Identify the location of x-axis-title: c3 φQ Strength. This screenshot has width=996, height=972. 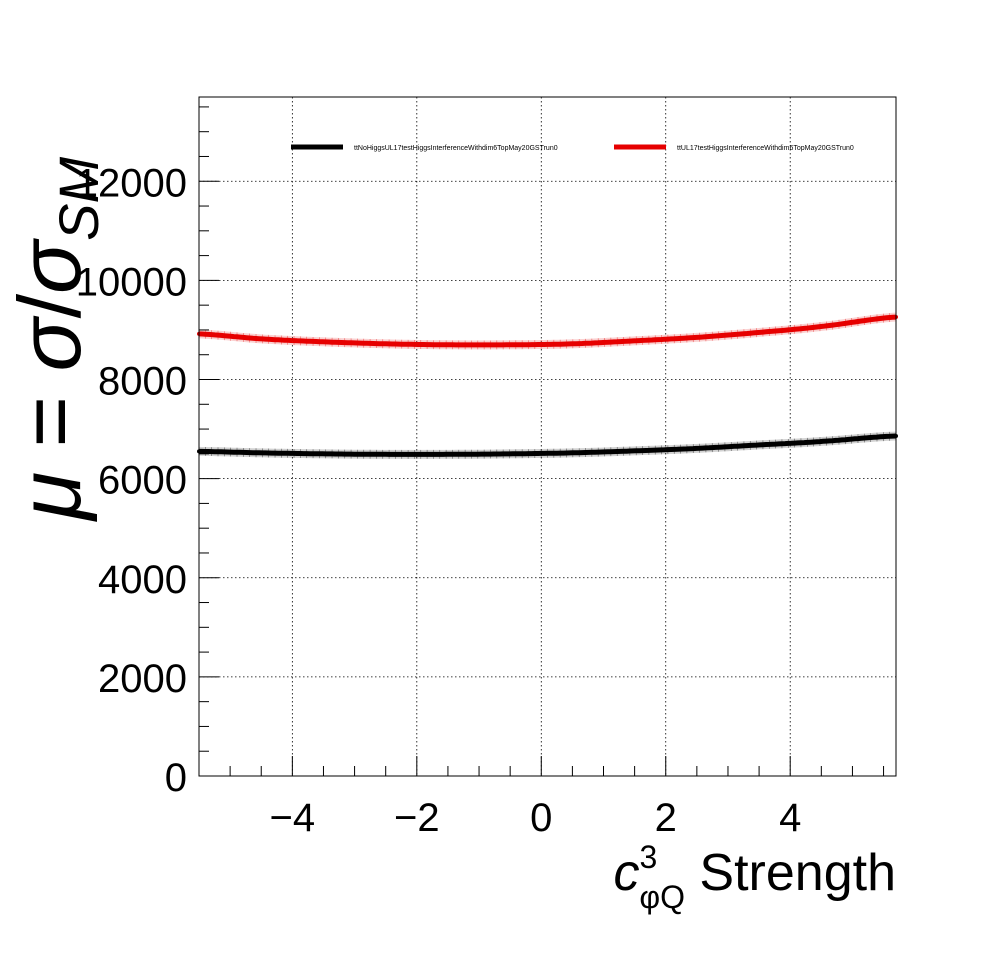
(755, 877).